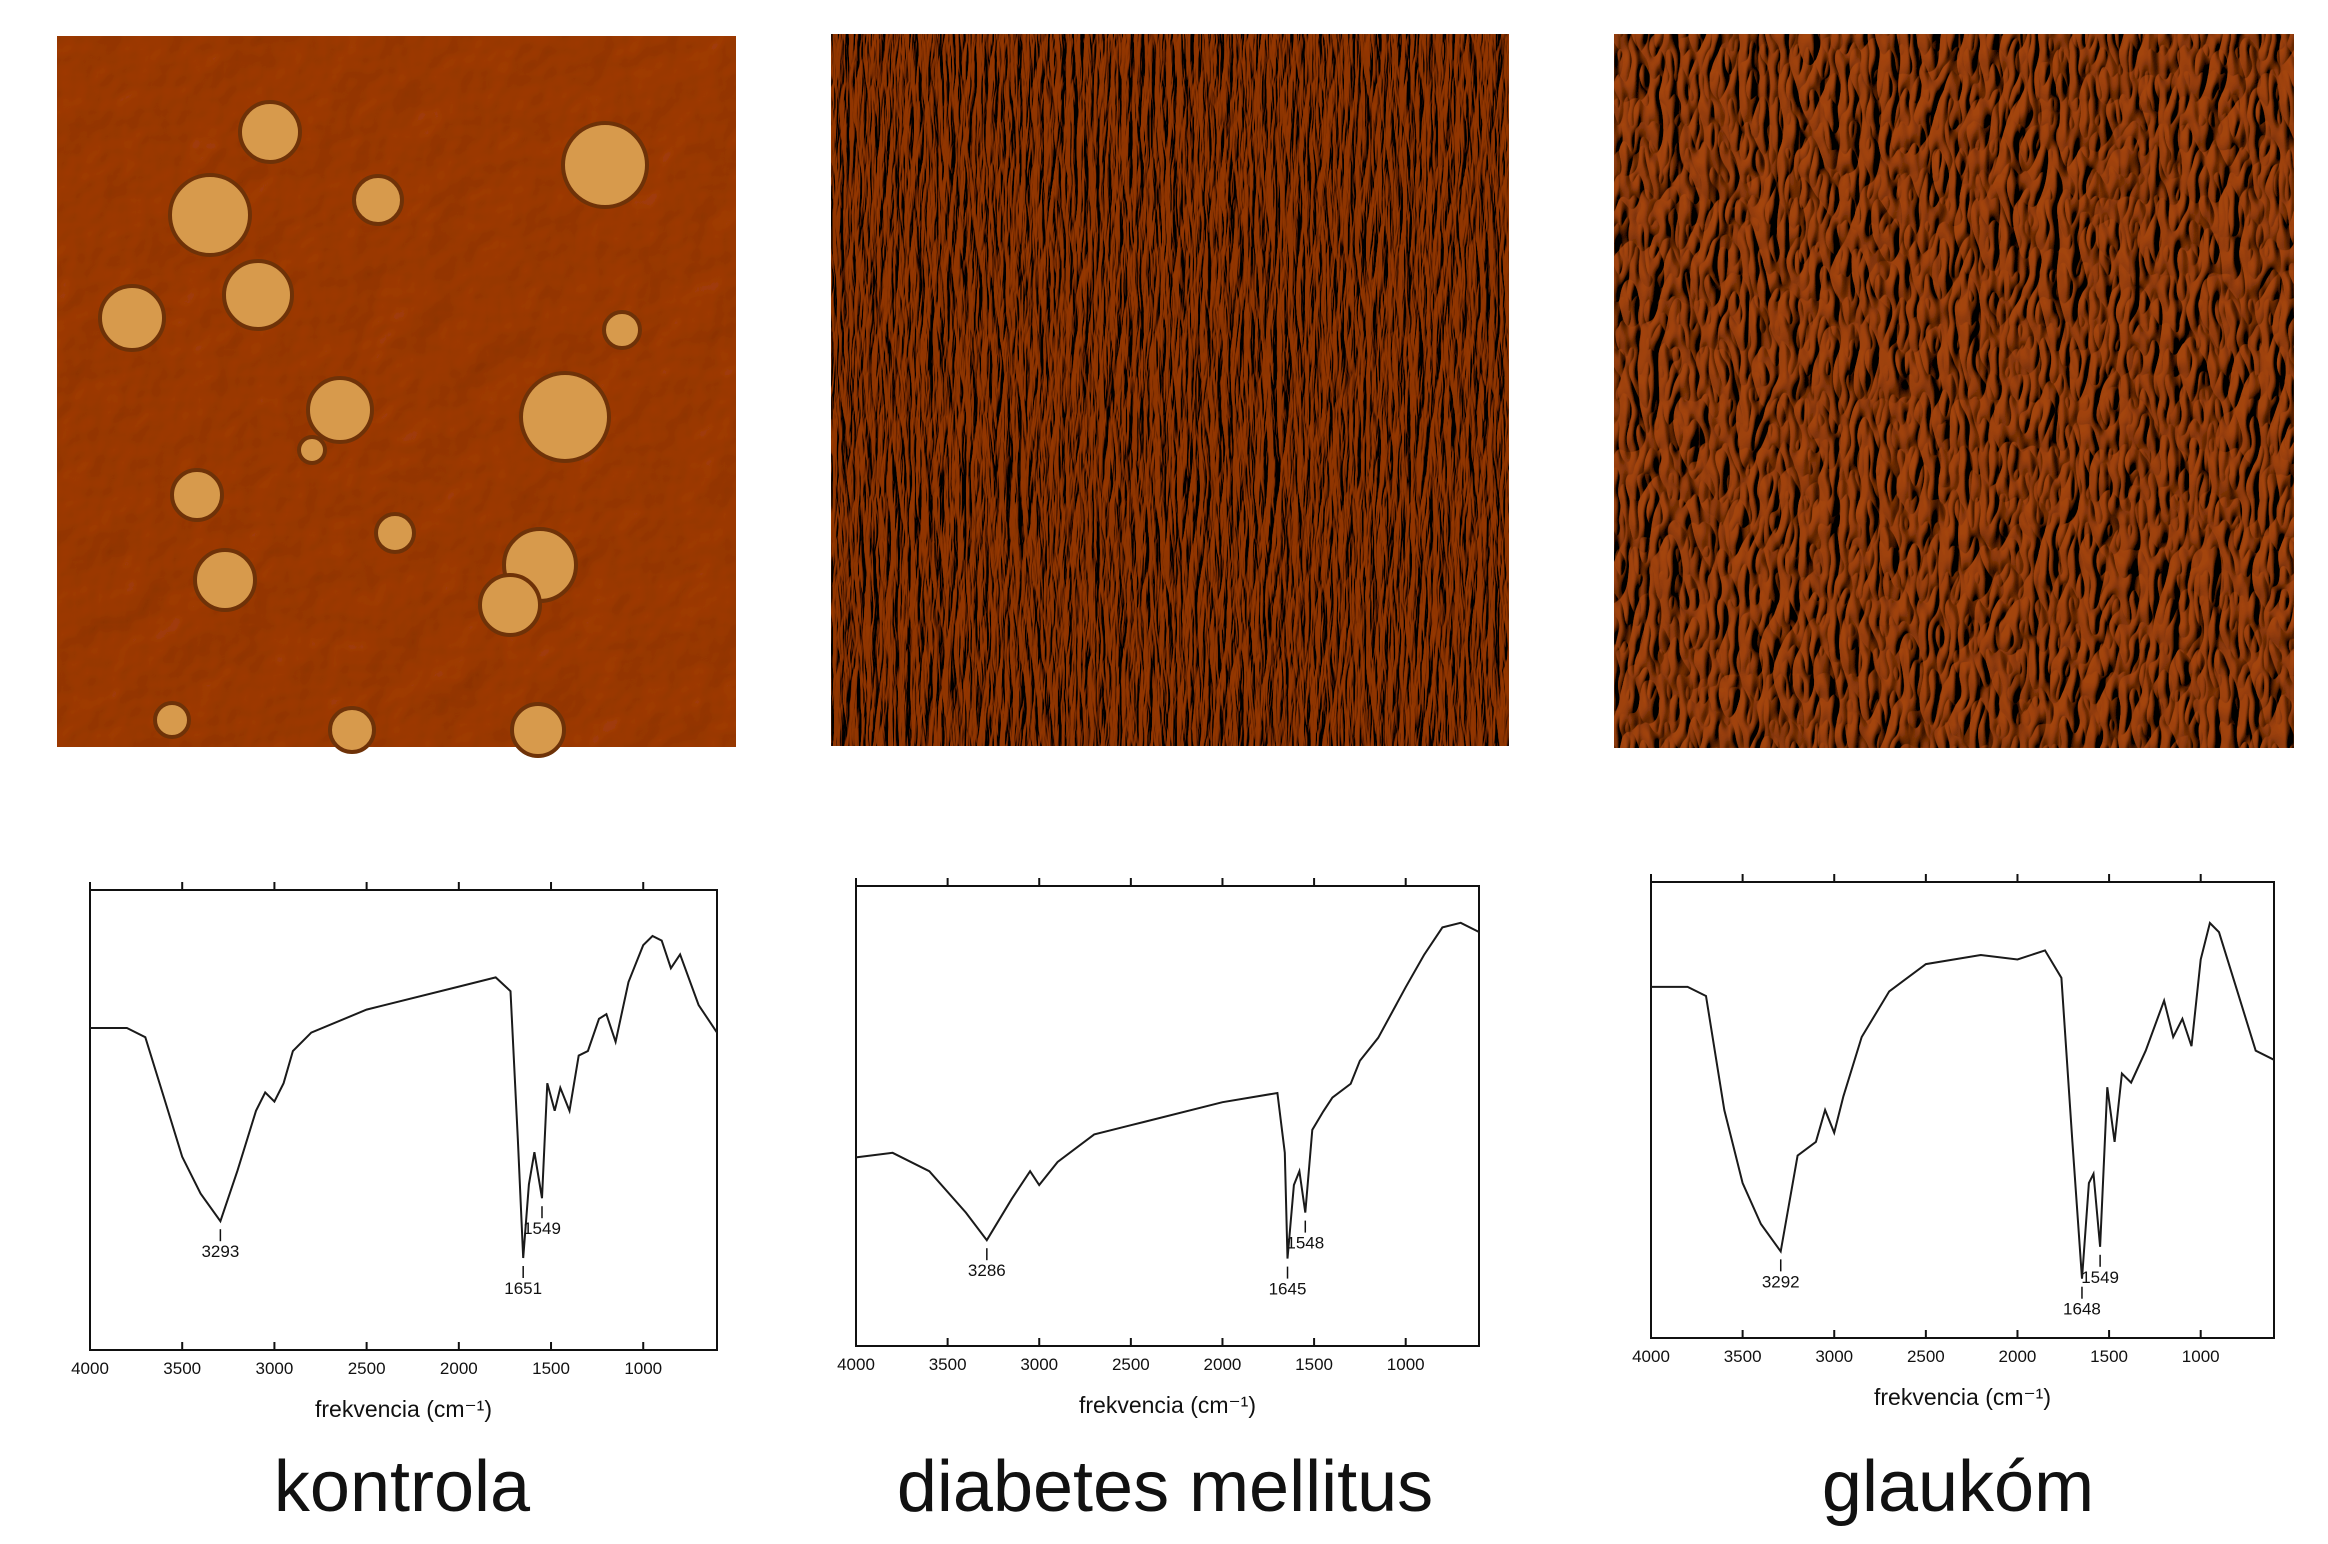  Describe the element at coordinates (1165, 1487) in the screenshot. I see `panel-caption: diabetes mellitus` at that location.